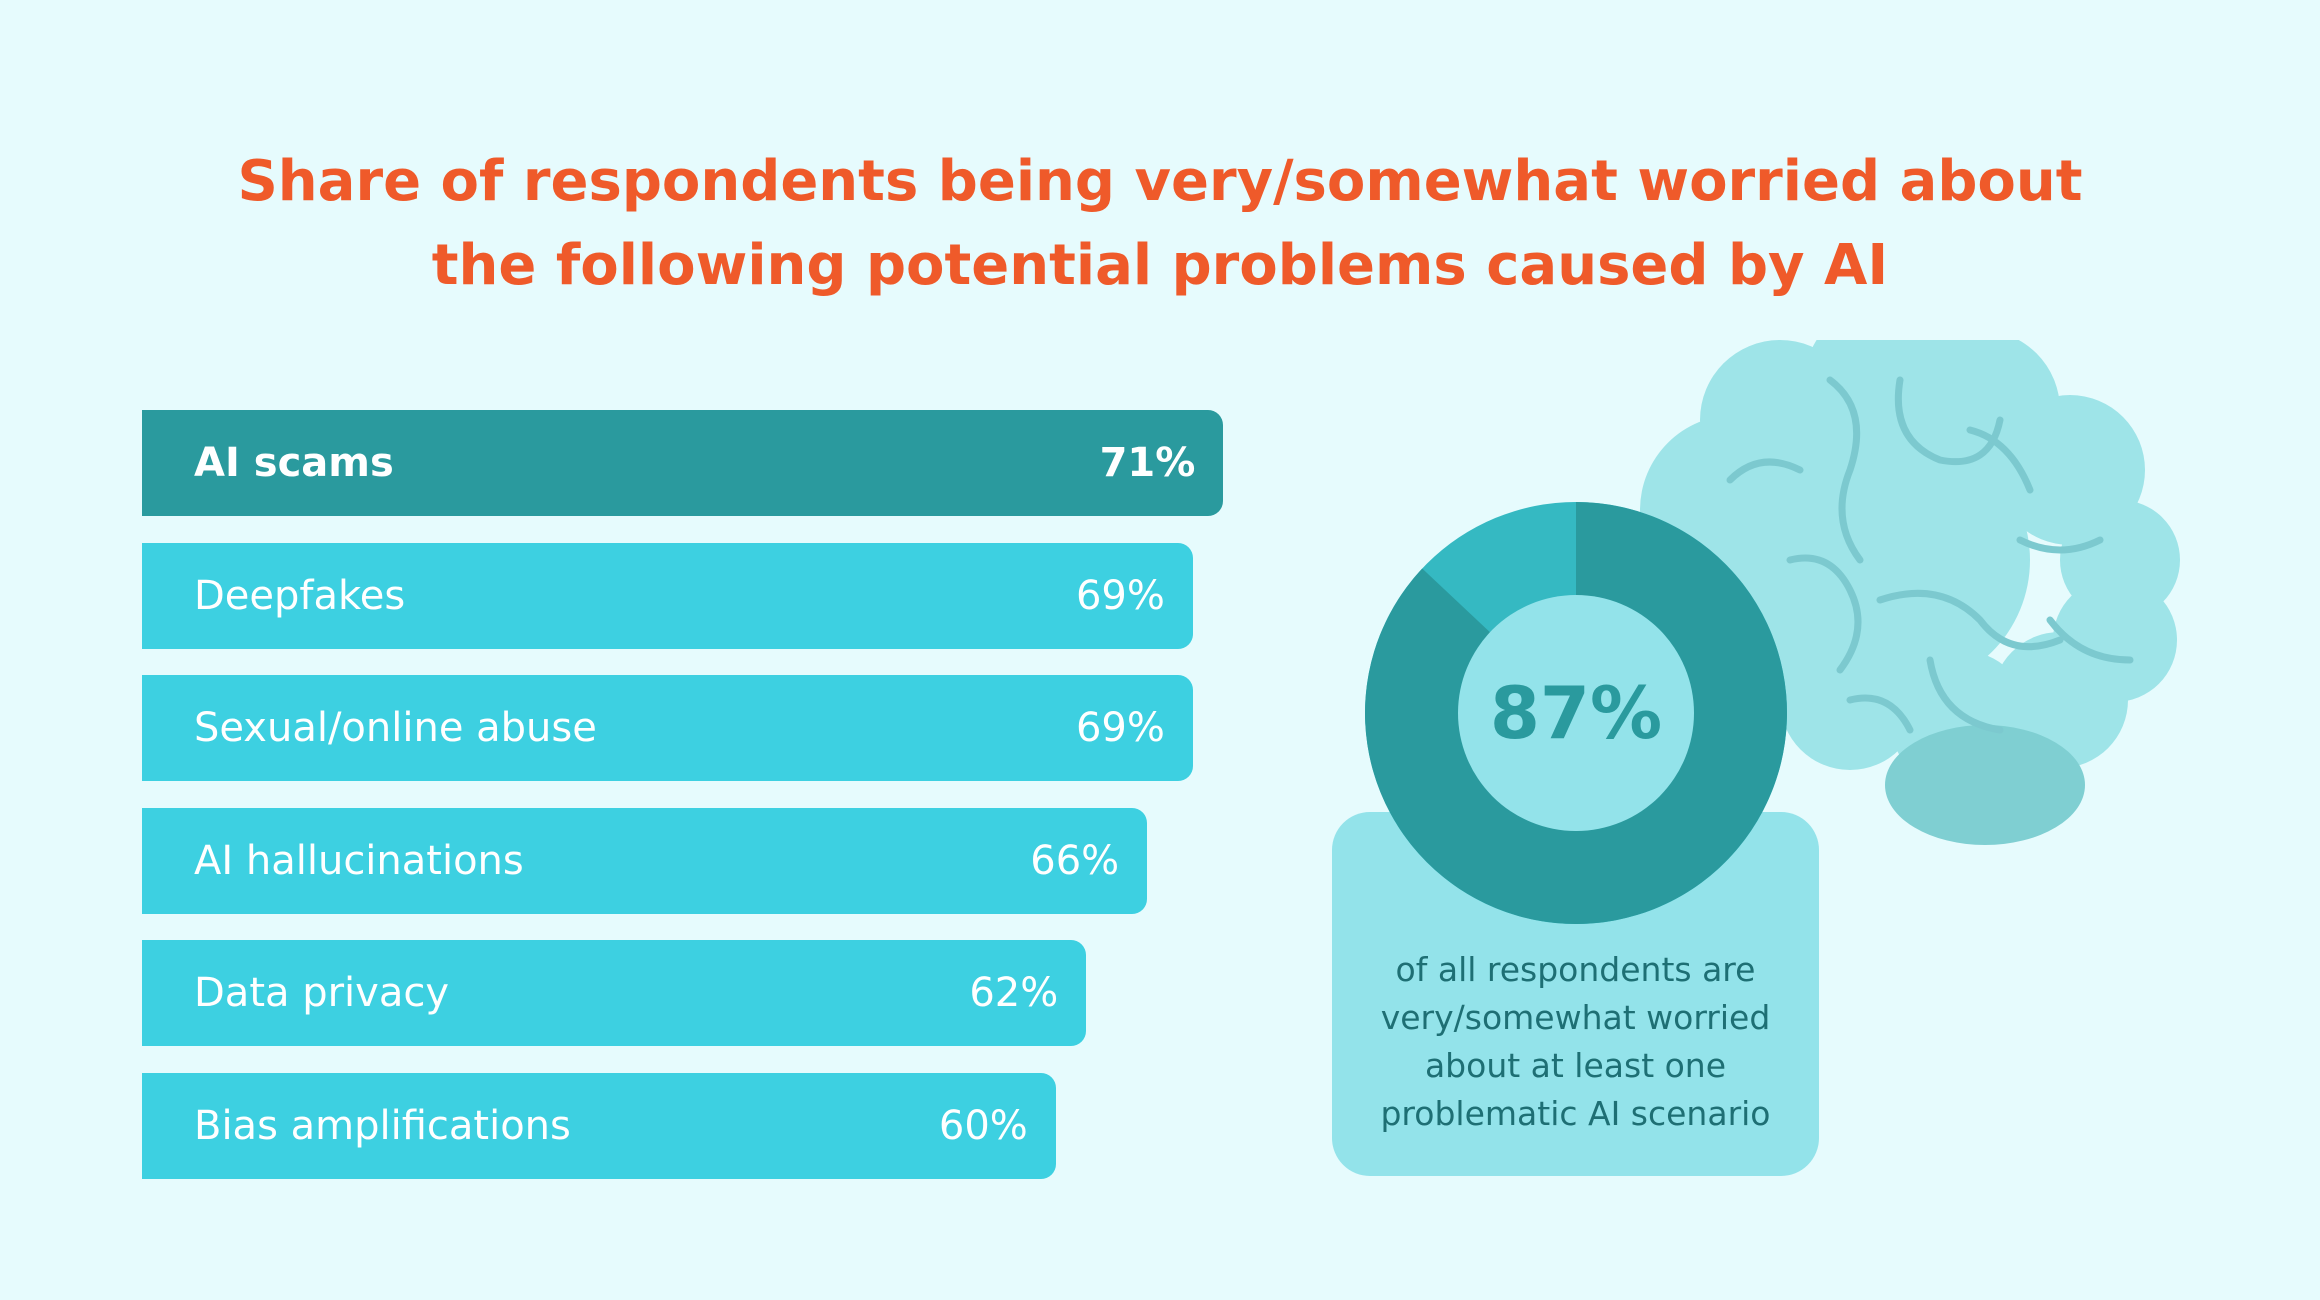  Describe the element at coordinates (645, 860) in the screenshot. I see `bar-3: AI hallucinations 66%` at that location.